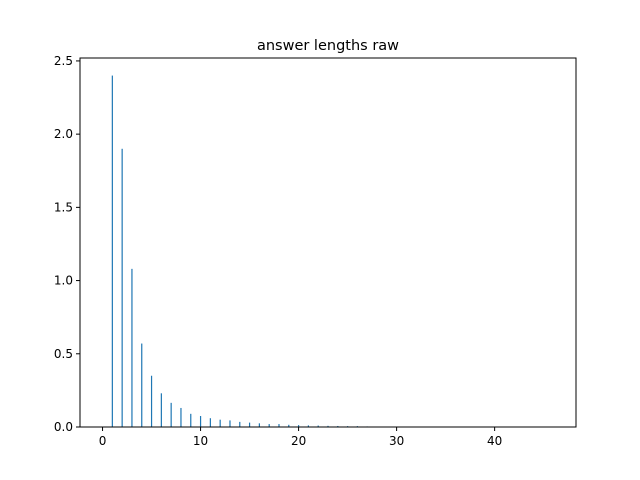  I want to click on y-tick-label: 1.5, so click(63, 207).